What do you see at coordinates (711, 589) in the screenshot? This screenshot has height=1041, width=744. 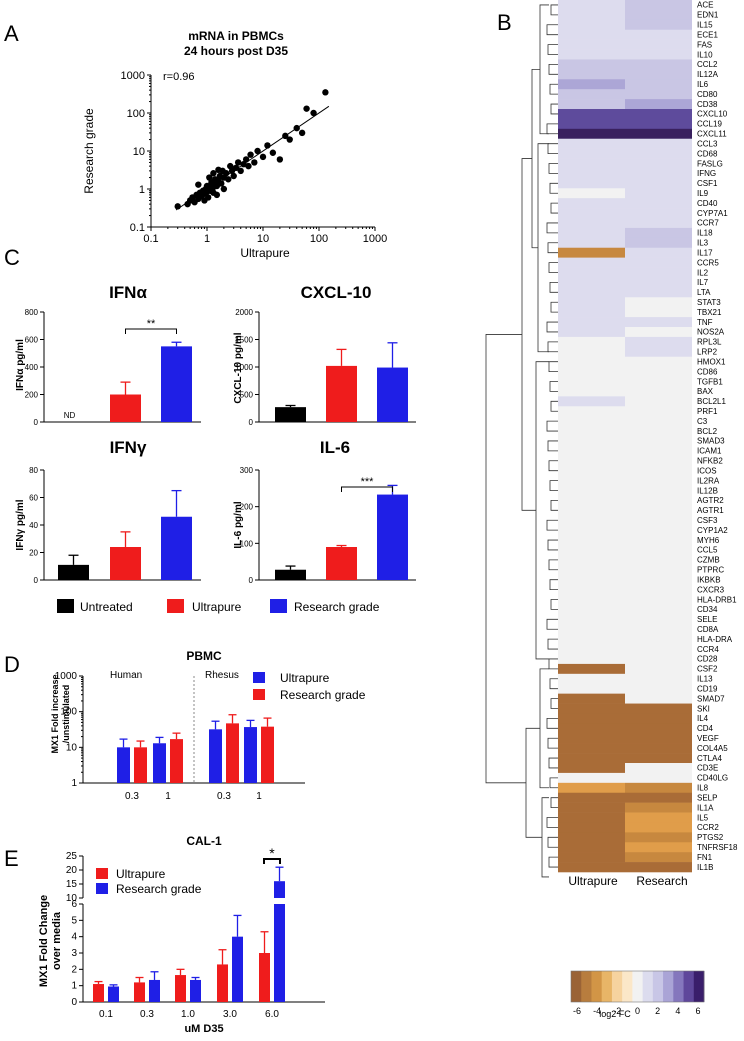 I see `heatmap-row-label: CXCR3` at bounding box center [711, 589].